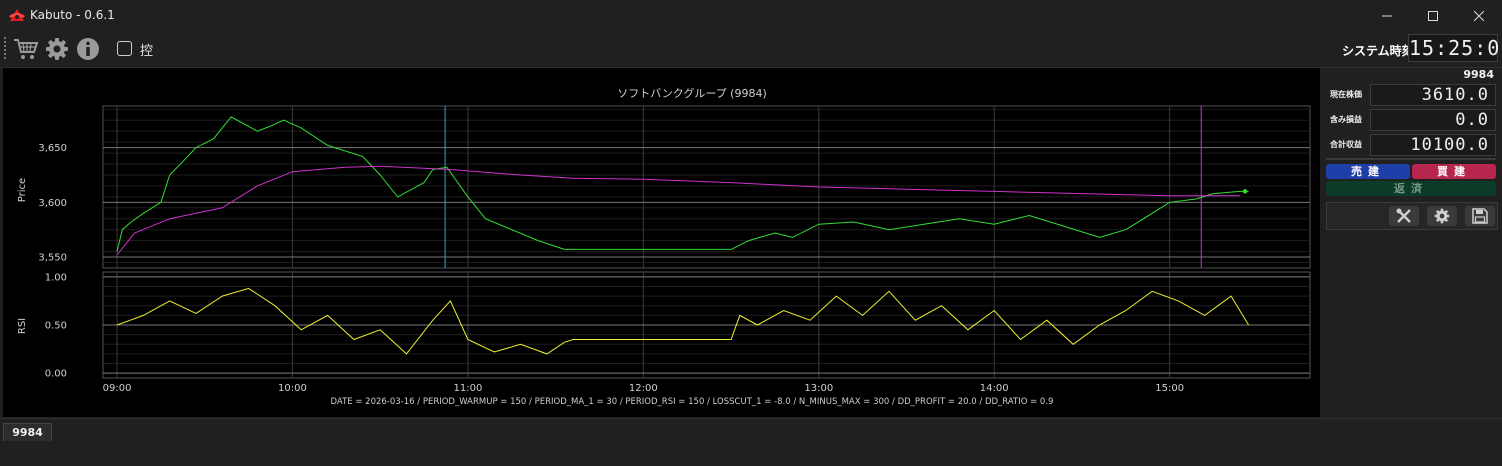 The image size is (1502, 466). Describe the element at coordinates (751, 15) in the screenshot. I see `title-bar: Kabuto - 0.6.1` at that location.